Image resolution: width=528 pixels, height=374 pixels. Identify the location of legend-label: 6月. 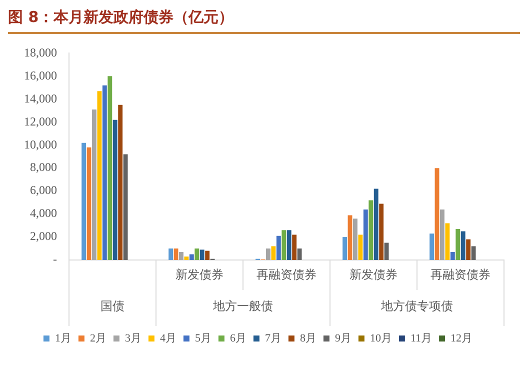
(238, 338).